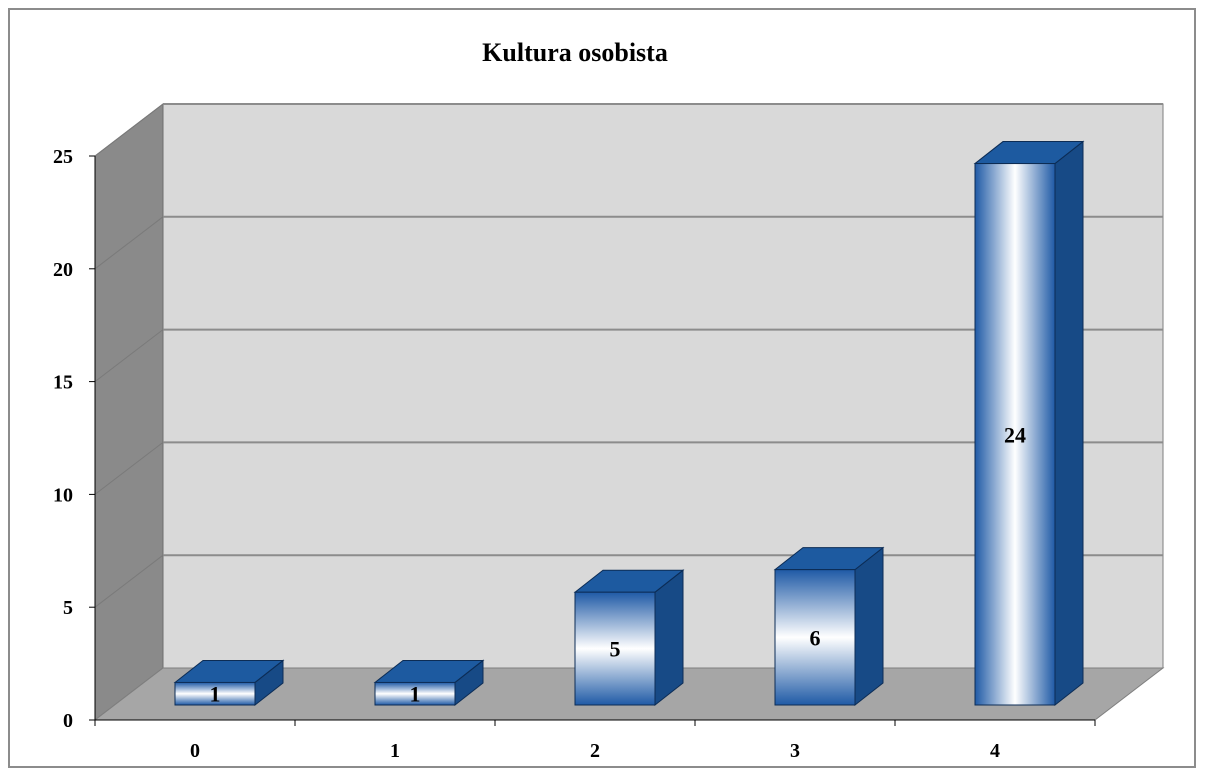  What do you see at coordinates (595, 751) in the screenshot?
I see `x-tick-label: 2` at bounding box center [595, 751].